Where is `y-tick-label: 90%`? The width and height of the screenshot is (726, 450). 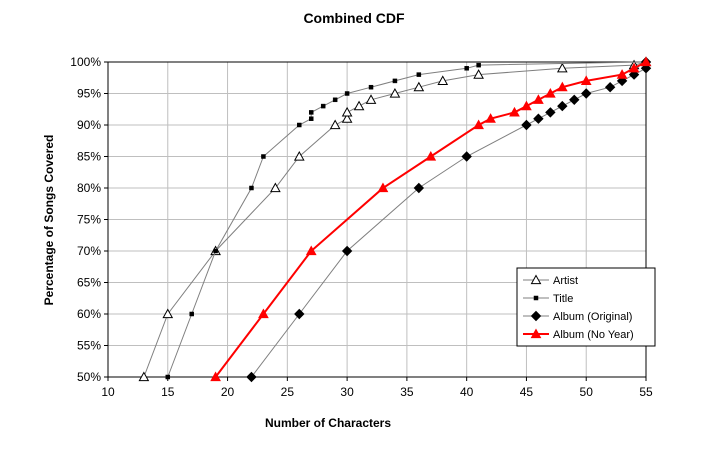
y-tick-label: 90% is located at coordinates (89, 125).